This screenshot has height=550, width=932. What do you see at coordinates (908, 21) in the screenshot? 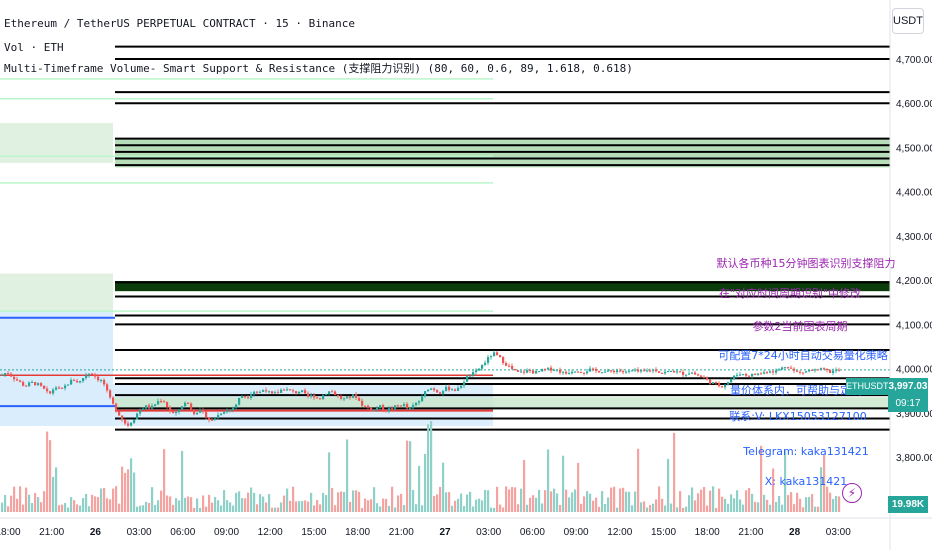
I see `currency-button: USDT` at bounding box center [908, 21].